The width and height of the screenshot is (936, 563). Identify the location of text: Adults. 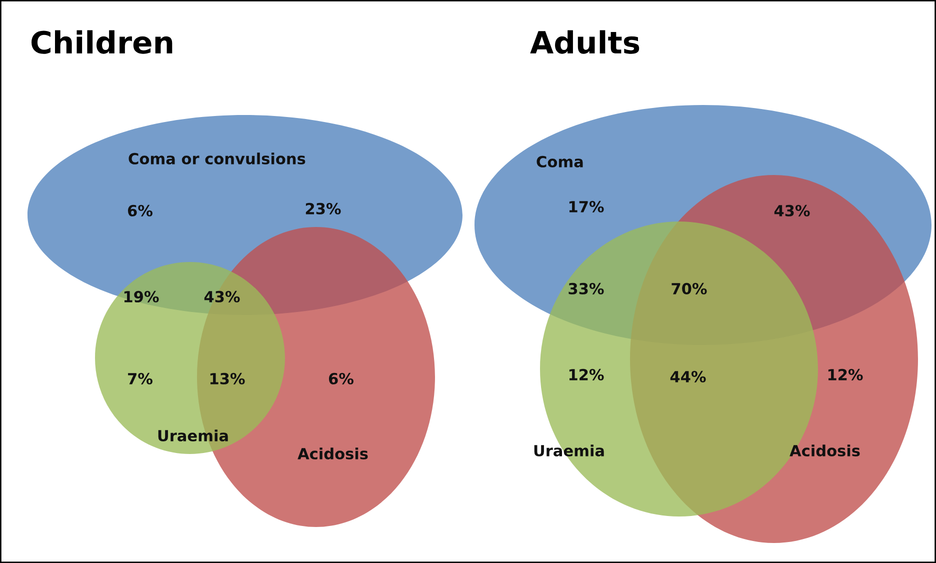
(585, 42).